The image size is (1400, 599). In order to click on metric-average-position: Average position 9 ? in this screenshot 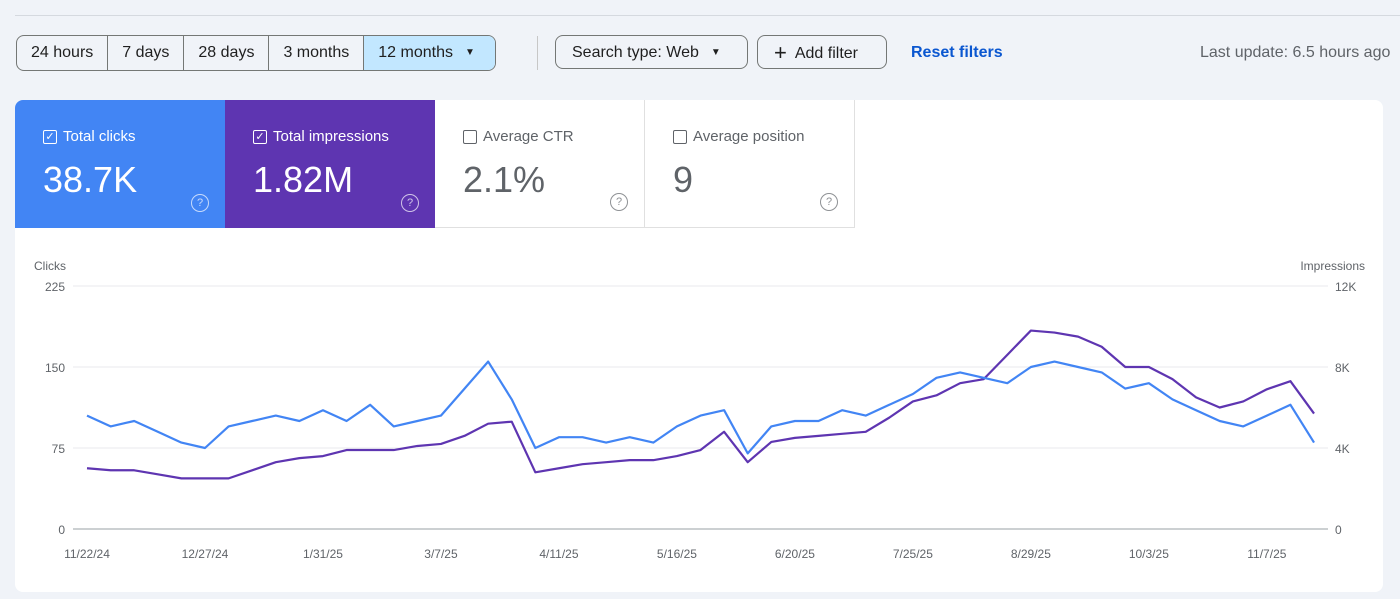, I will do `click(750, 164)`.